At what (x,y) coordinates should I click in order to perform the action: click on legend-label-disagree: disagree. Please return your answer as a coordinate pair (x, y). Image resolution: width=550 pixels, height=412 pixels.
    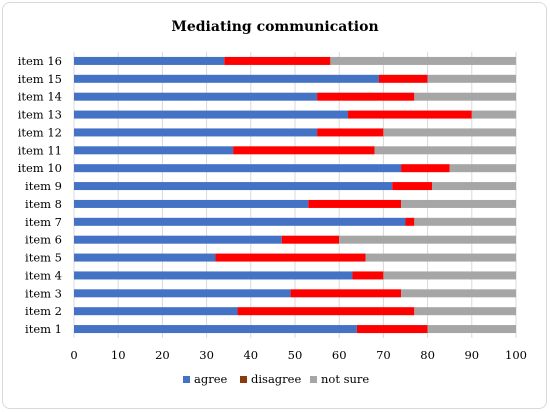
    Looking at the image, I should click on (276, 379).